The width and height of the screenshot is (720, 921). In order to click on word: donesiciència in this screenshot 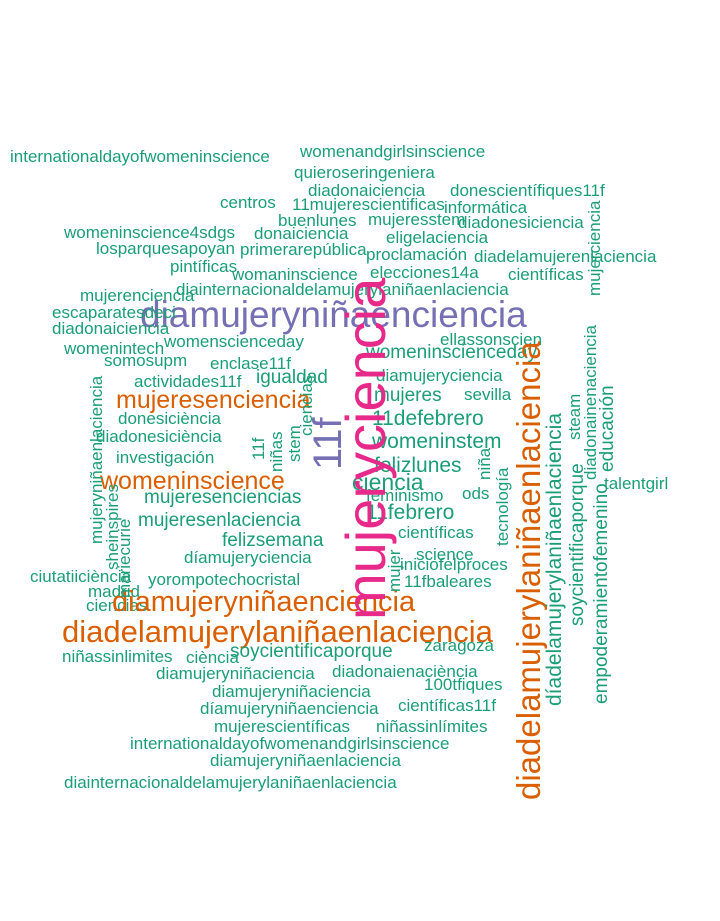, I will do `click(170, 418)`.